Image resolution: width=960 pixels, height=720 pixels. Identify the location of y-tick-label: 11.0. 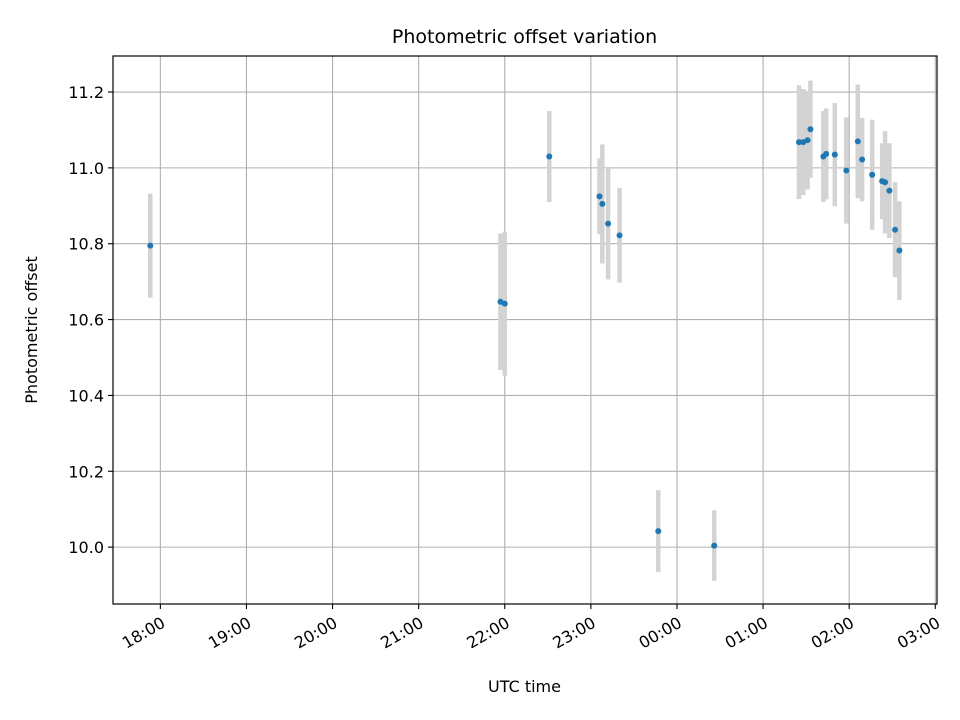
(86, 168).